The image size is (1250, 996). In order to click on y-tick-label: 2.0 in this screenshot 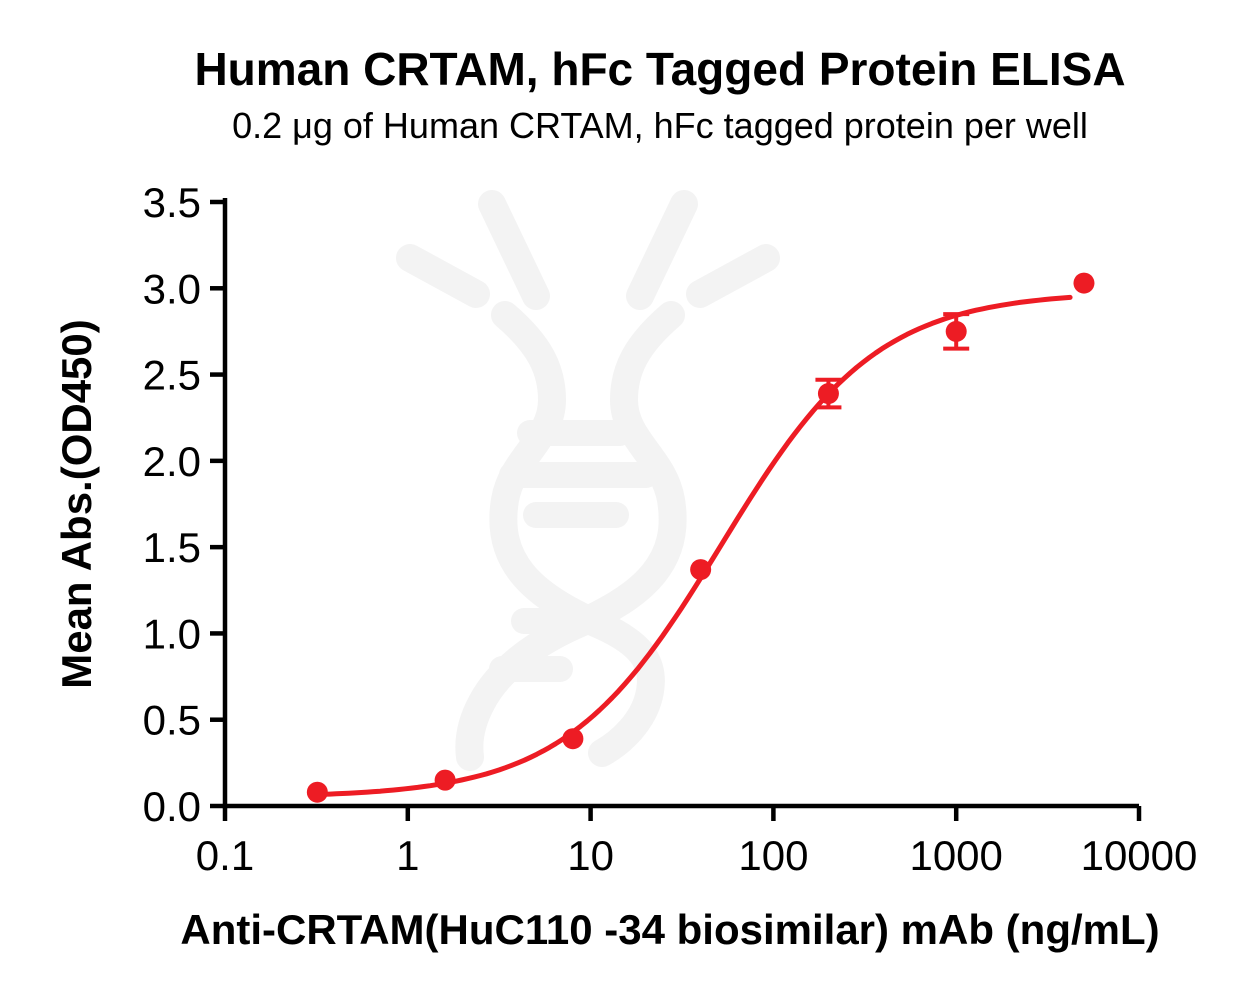, I will do `click(172, 461)`.